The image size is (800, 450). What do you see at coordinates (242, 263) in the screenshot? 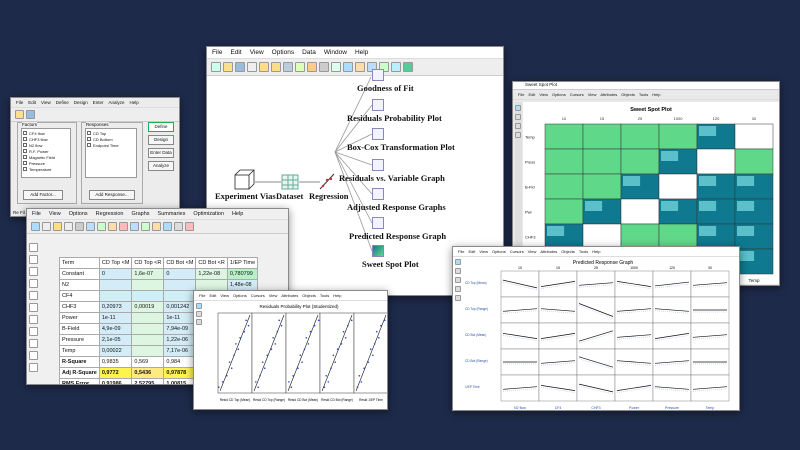
I see `column-header: 1/EP Time` at bounding box center [242, 263].